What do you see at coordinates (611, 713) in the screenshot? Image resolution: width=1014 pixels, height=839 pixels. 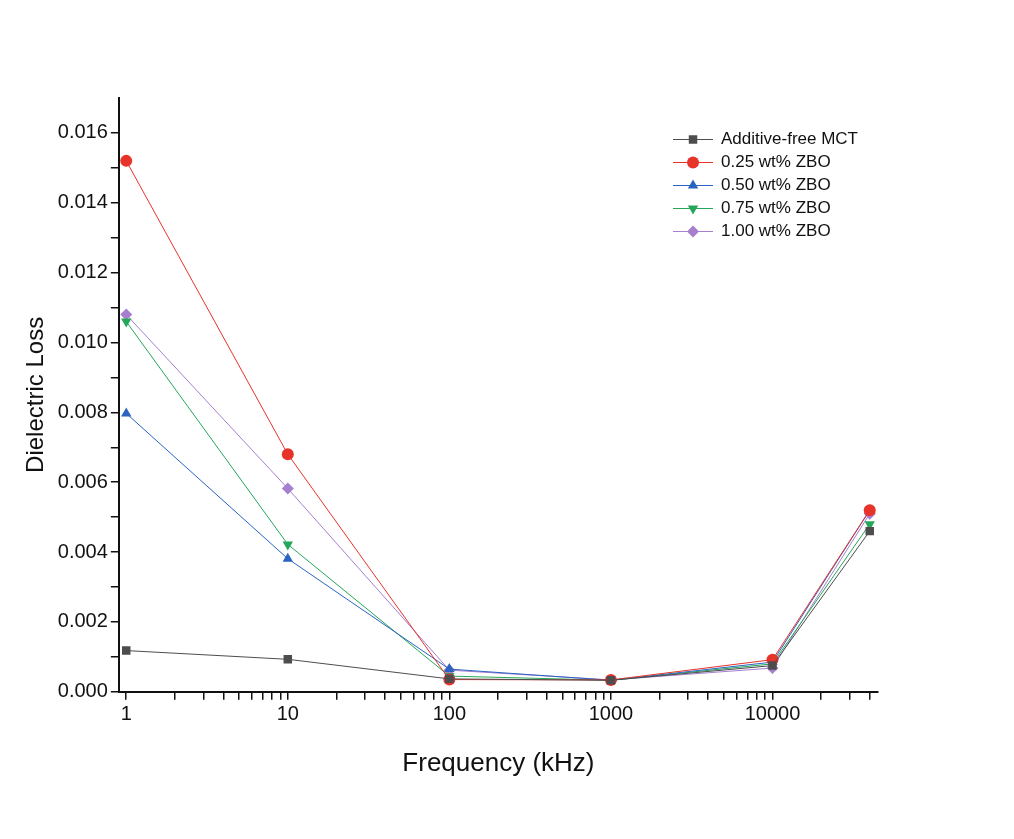 I see `x-tick-label: 1000` at bounding box center [611, 713].